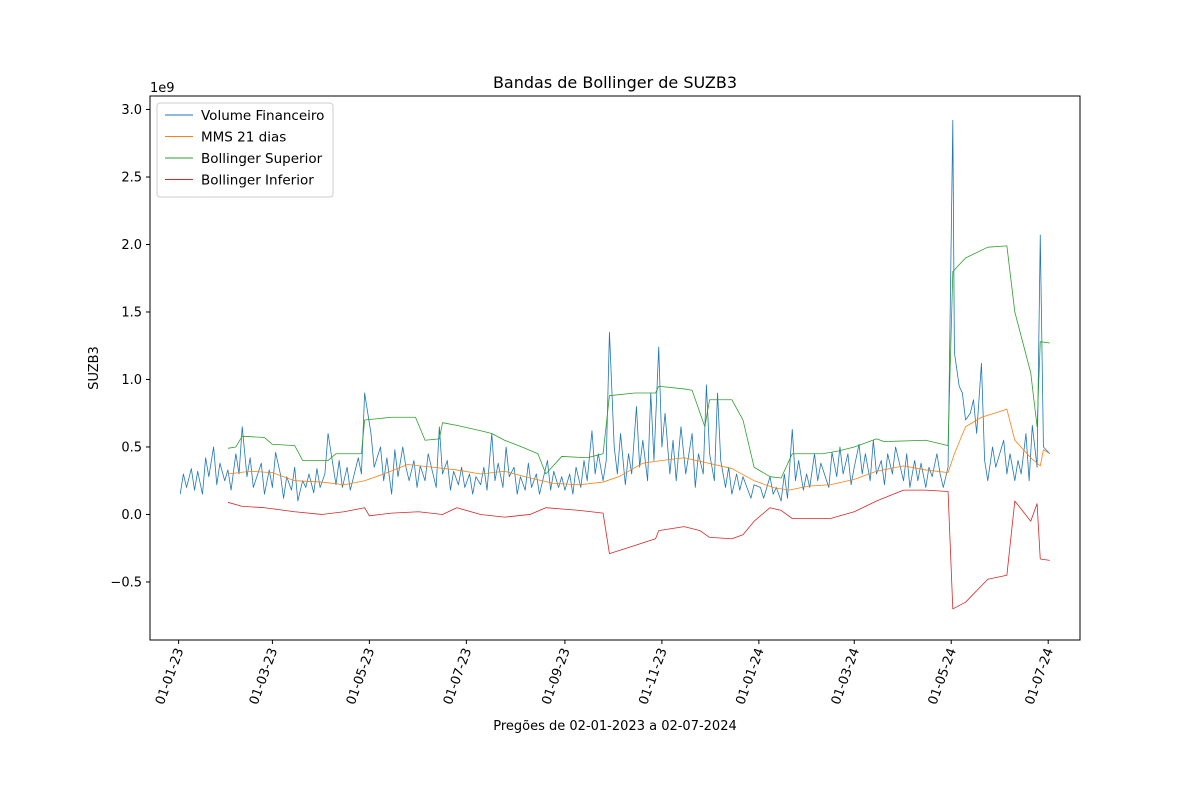 The width and height of the screenshot is (1200, 800). I want to click on y-axis: −0.5 0.0 0.5 1.0 1.5 2.0 2.5 3.0, so click(130, 346).